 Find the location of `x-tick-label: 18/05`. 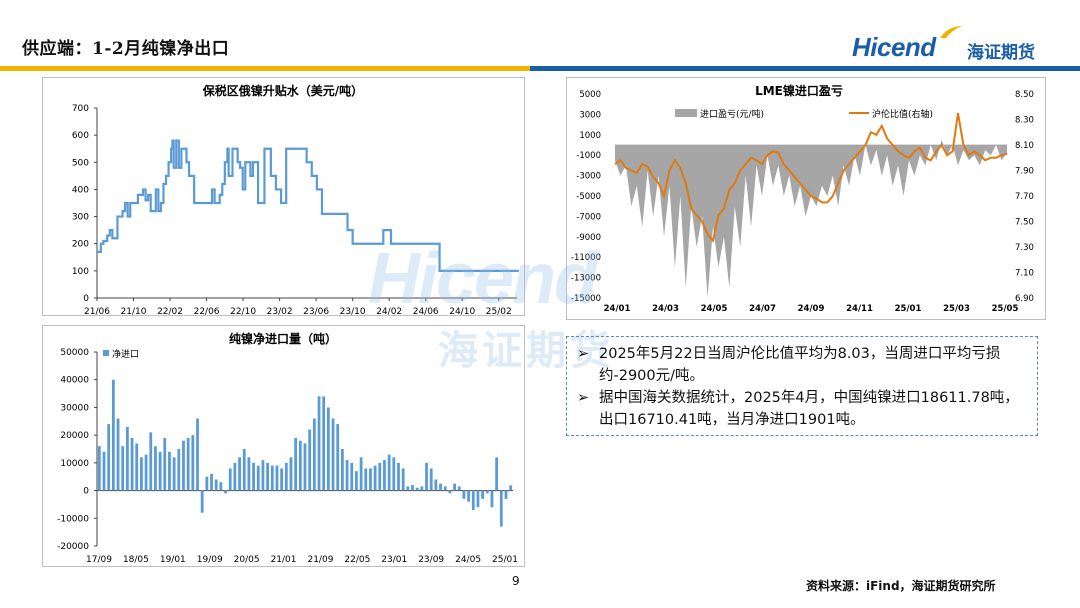

x-tick-label: 18/05 is located at coordinates (136, 560).